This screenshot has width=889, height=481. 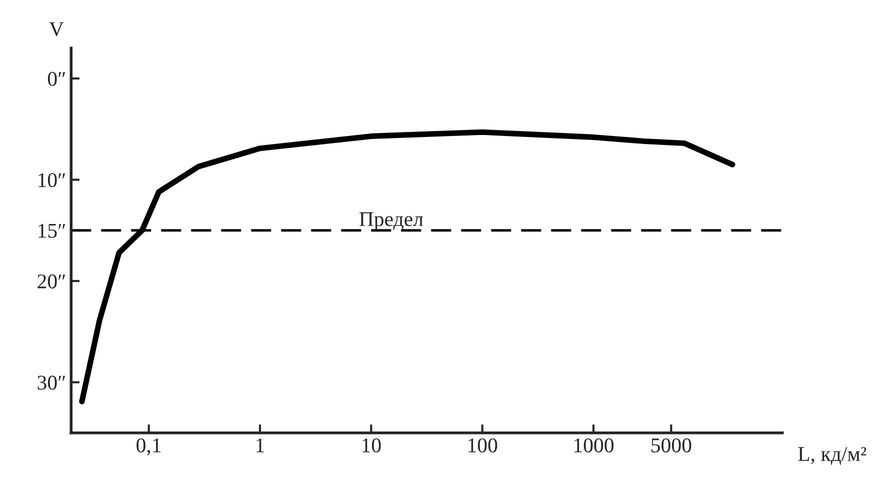 What do you see at coordinates (672, 445) in the screenshot?
I see `x-tick-label: 5000` at bounding box center [672, 445].